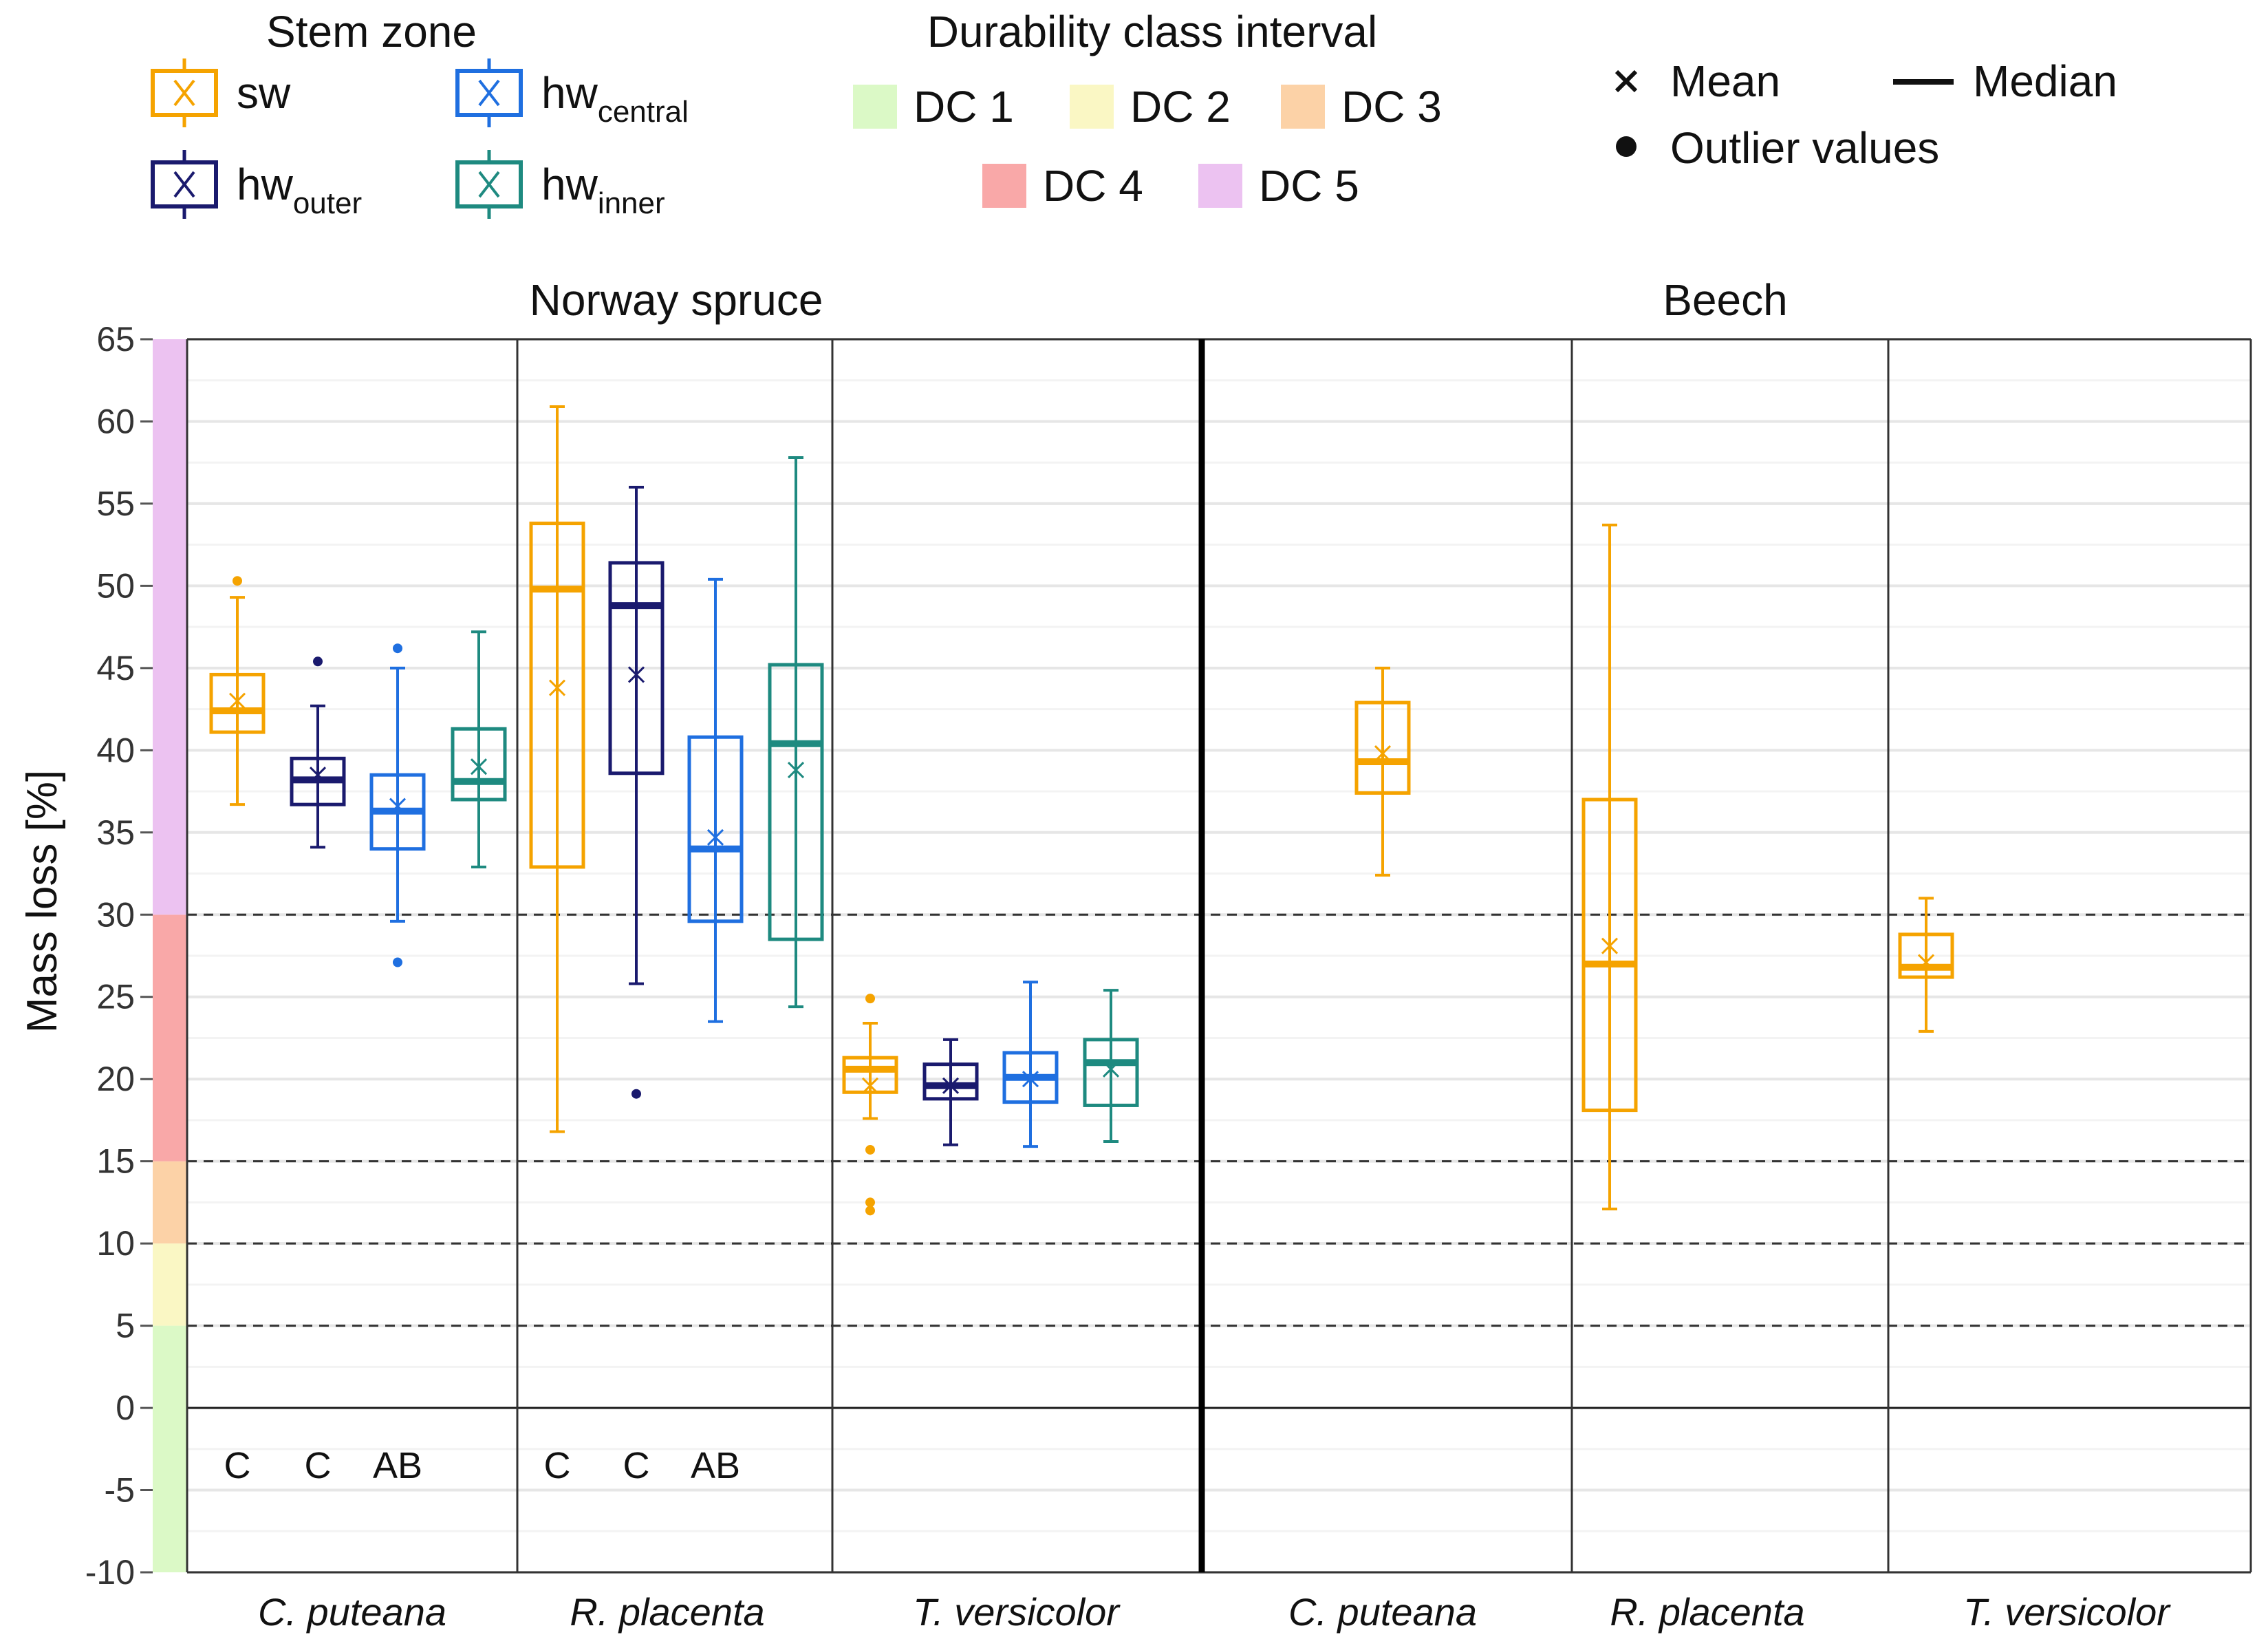 This screenshot has height=1648, width=2268. What do you see at coordinates (1017, 1612) in the screenshot?
I see `fungus-label-norway-spruce-t-versicolor: T. versicolor` at bounding box center [1017, 1612].